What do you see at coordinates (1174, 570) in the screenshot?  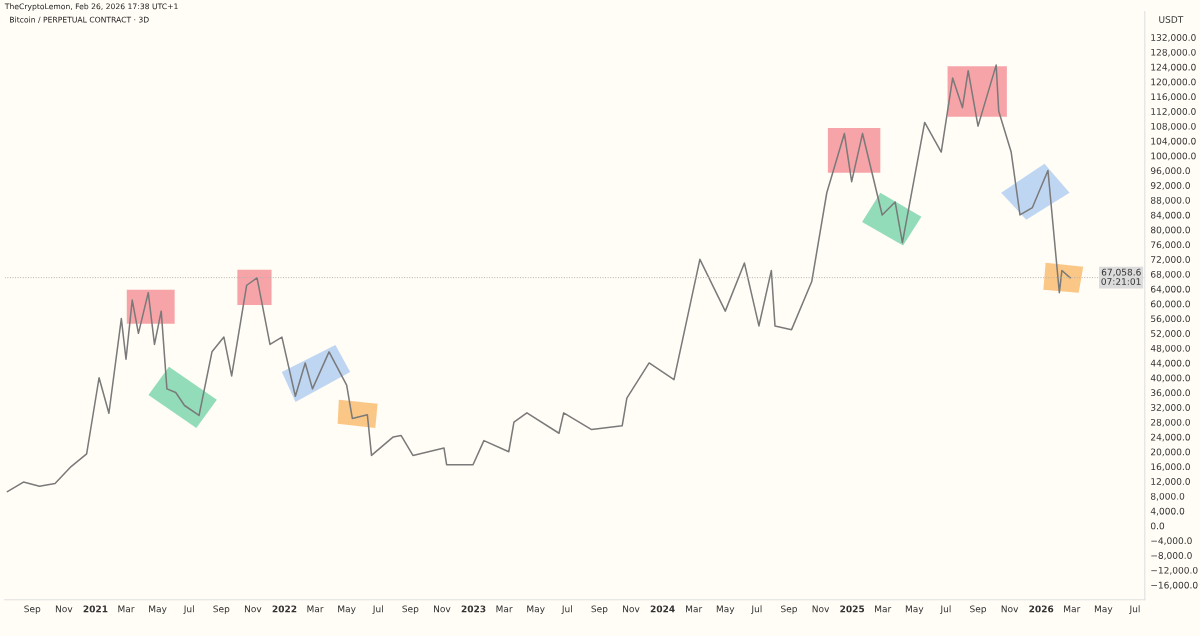 I see `y-tick-label: −12,000.0` at bounding box center [1174, 570].